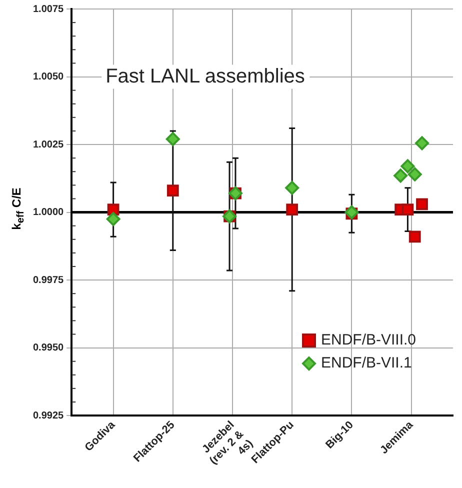 The image size is (462, 488). Describe the element at coordinates (48, 416) in the screenshot. I see `y-tick-label: 0.9925` at that location.